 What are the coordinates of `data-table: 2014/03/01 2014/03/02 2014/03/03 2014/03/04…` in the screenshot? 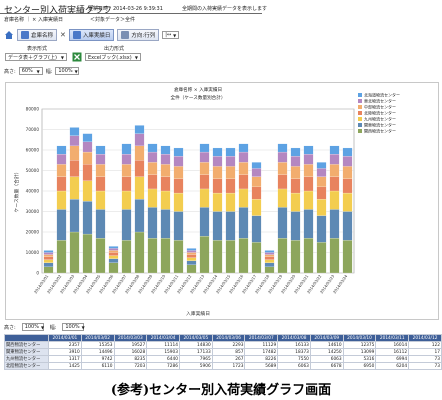 It's located at (222, 352).